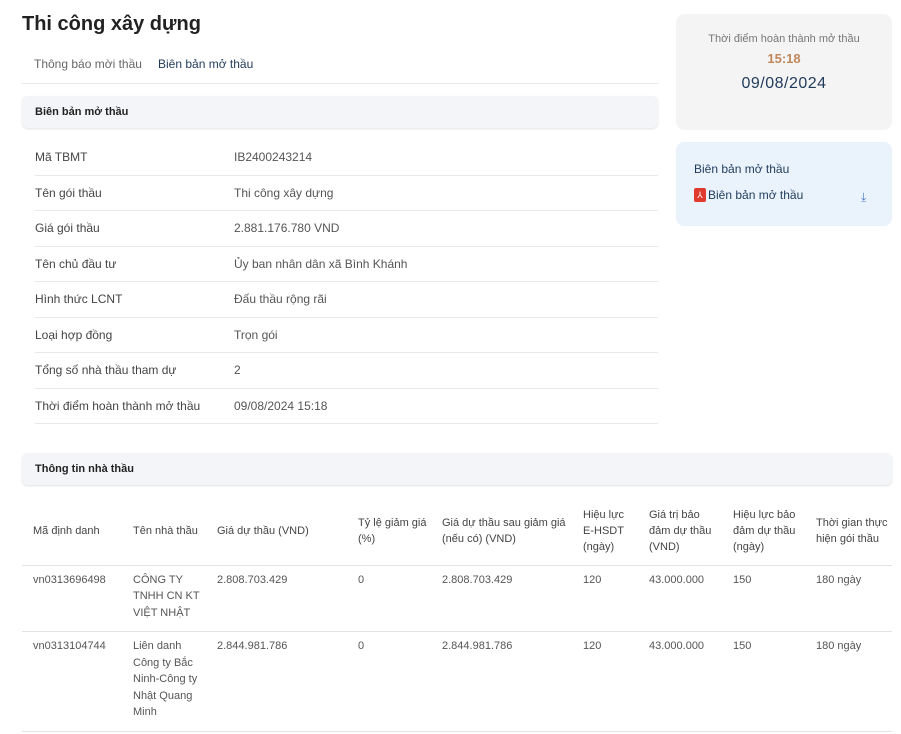 This screenshot has width=901, height=734. What do you see at coordinates (680, 532) in the screenshot?
I see `column-header: Giá trị bảo đảm dự thầu (VND)` at bounding box center [680, 532].